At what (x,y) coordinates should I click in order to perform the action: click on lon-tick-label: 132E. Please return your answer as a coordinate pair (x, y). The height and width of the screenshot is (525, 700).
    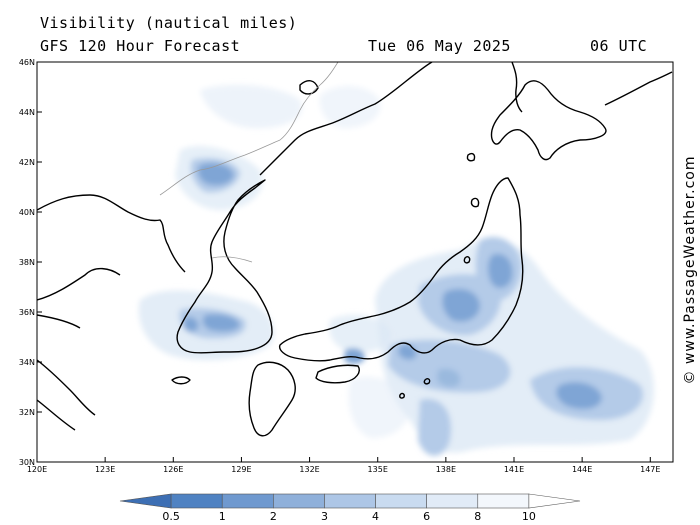
    Looking at the image, I should click on (309, 469).